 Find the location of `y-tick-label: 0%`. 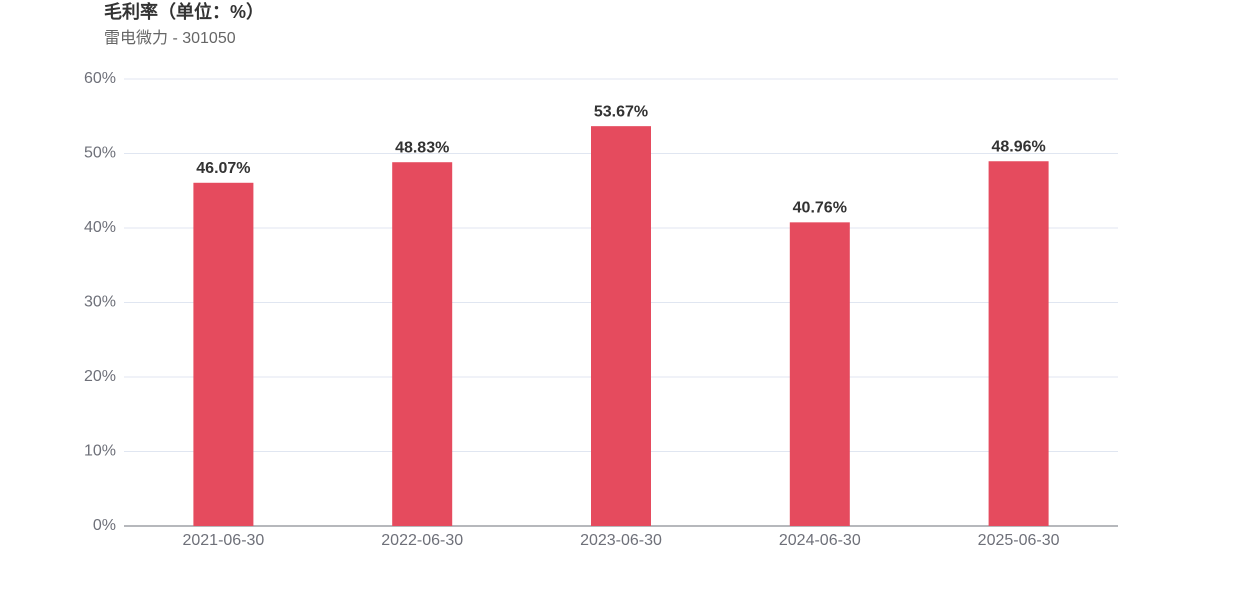

y-tick-label: 0% is located at coordinates (104, 525).